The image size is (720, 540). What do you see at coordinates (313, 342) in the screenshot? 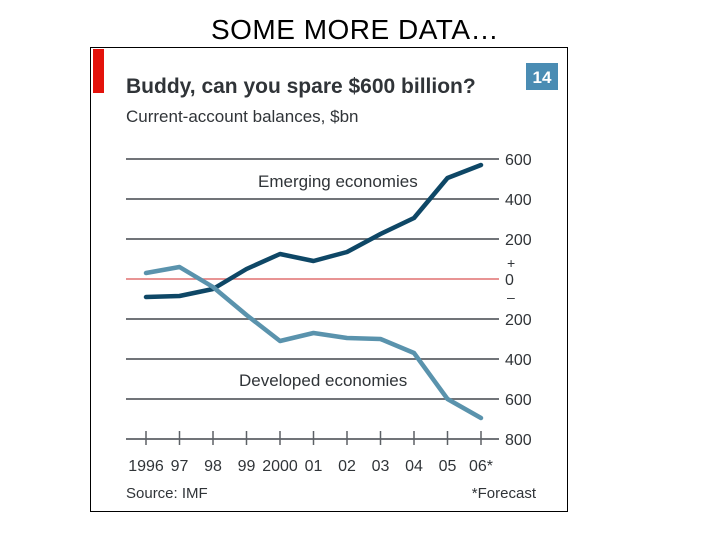
I see `series-line-developed` at bounding box center [313, 342].